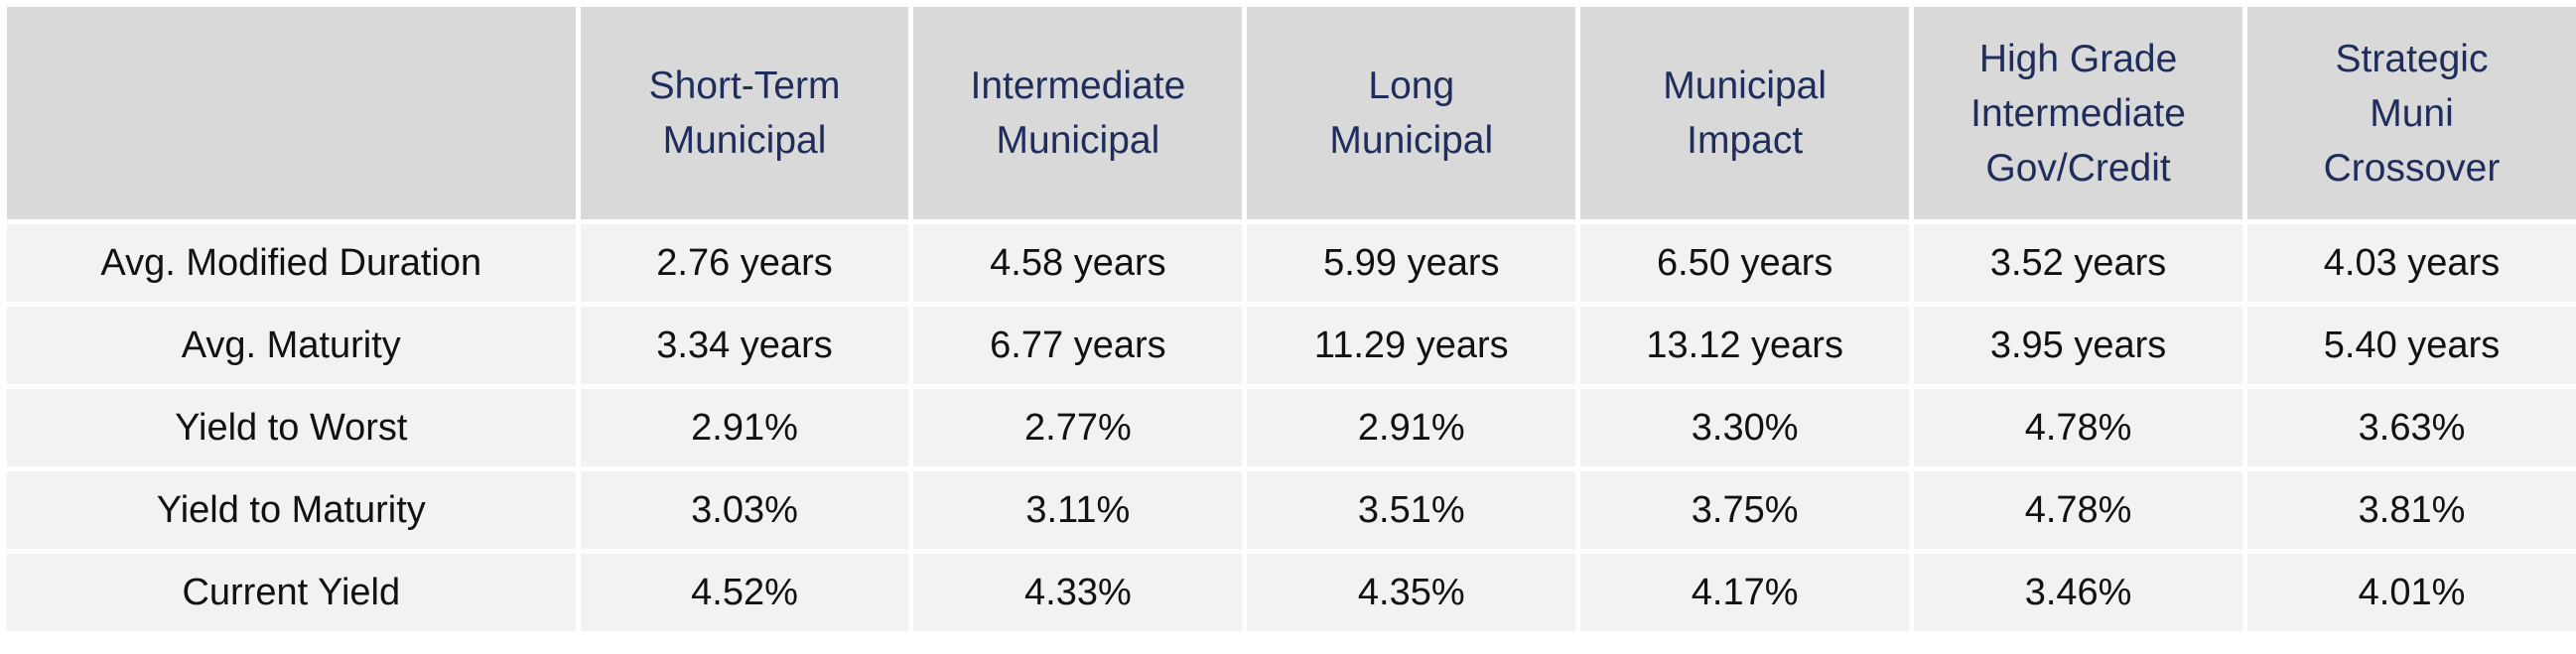  What do you see at coordinates (1745, 592) in the screenshot?
I see `table-cell: 4.17%` at bounding box center [1745, 592].